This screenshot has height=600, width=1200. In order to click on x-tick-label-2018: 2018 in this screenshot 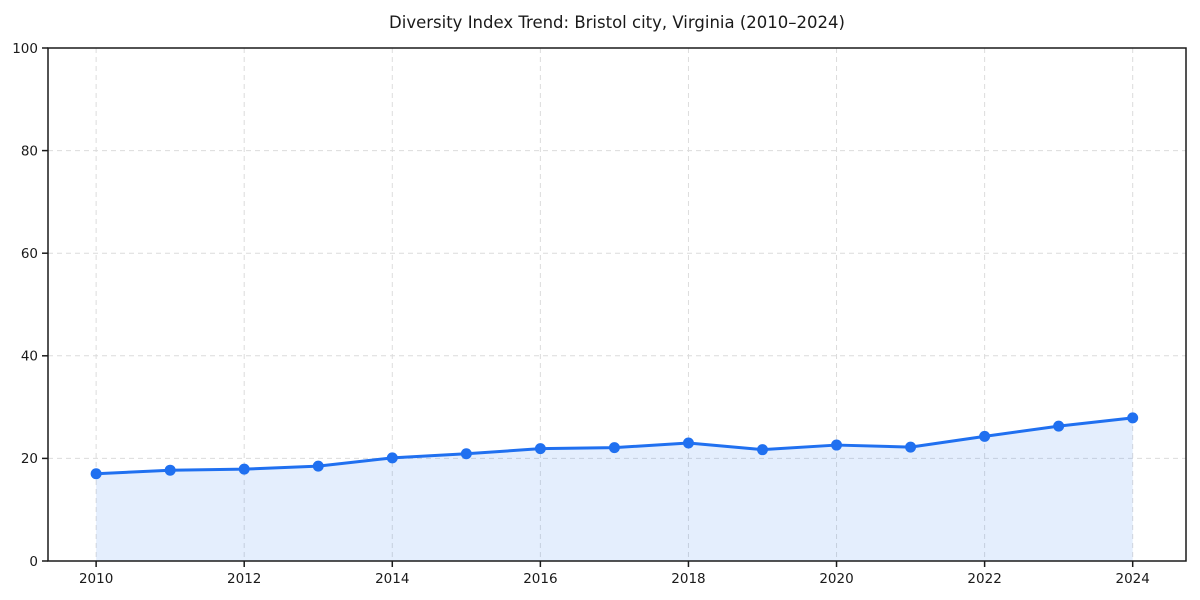, I will do `click(688, 579)`.